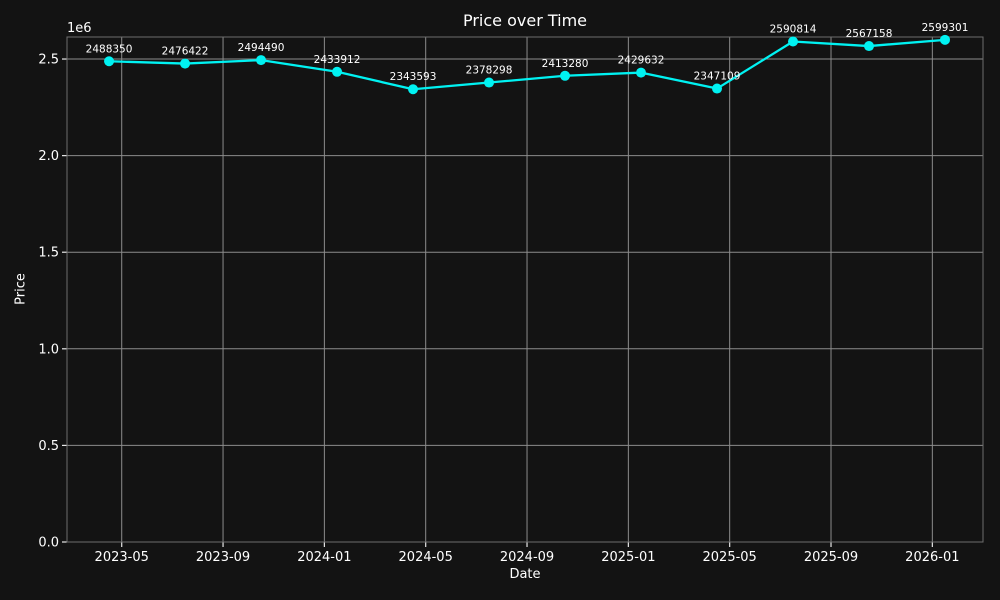  Describe the element at coordinates (525, 574) in the screenshot. I see `x-axis-label: Date` at that location.